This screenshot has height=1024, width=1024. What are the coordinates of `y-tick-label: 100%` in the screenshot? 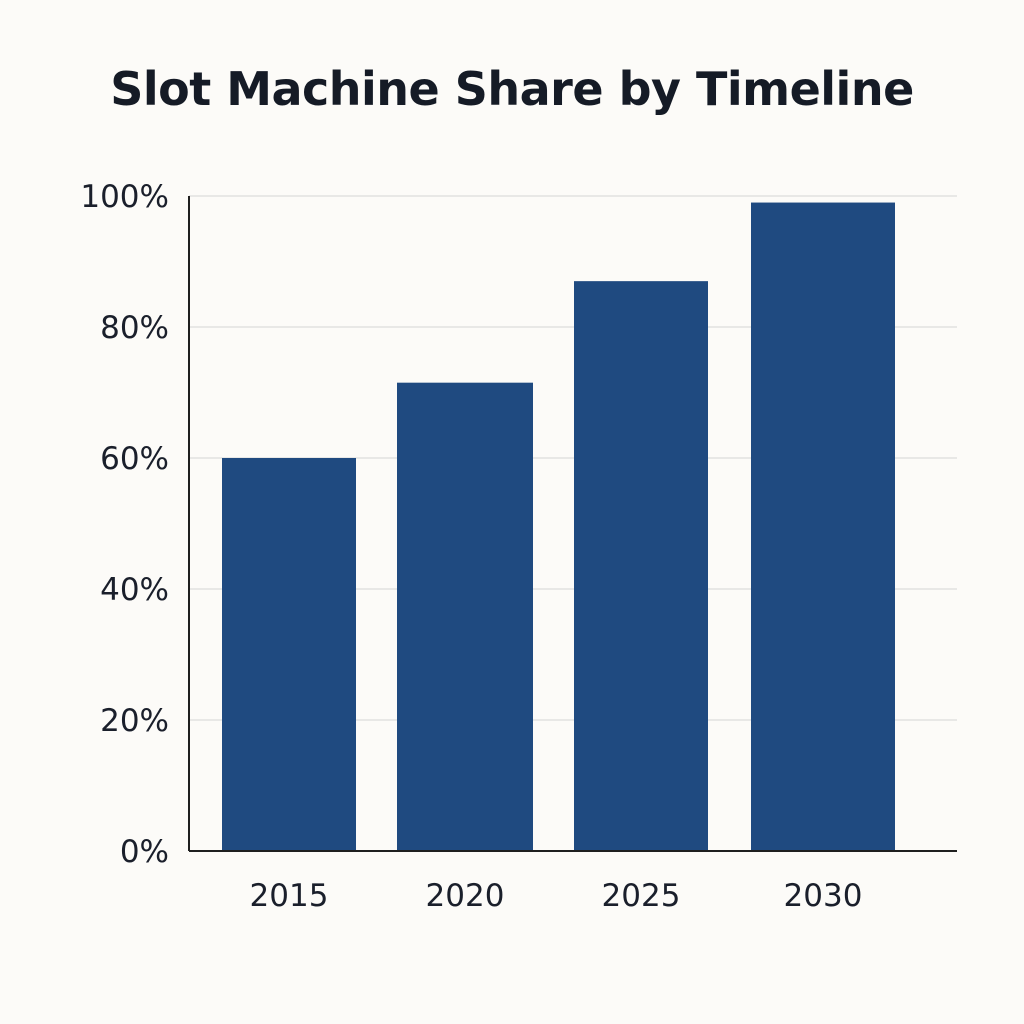 It's located at (124, 197).